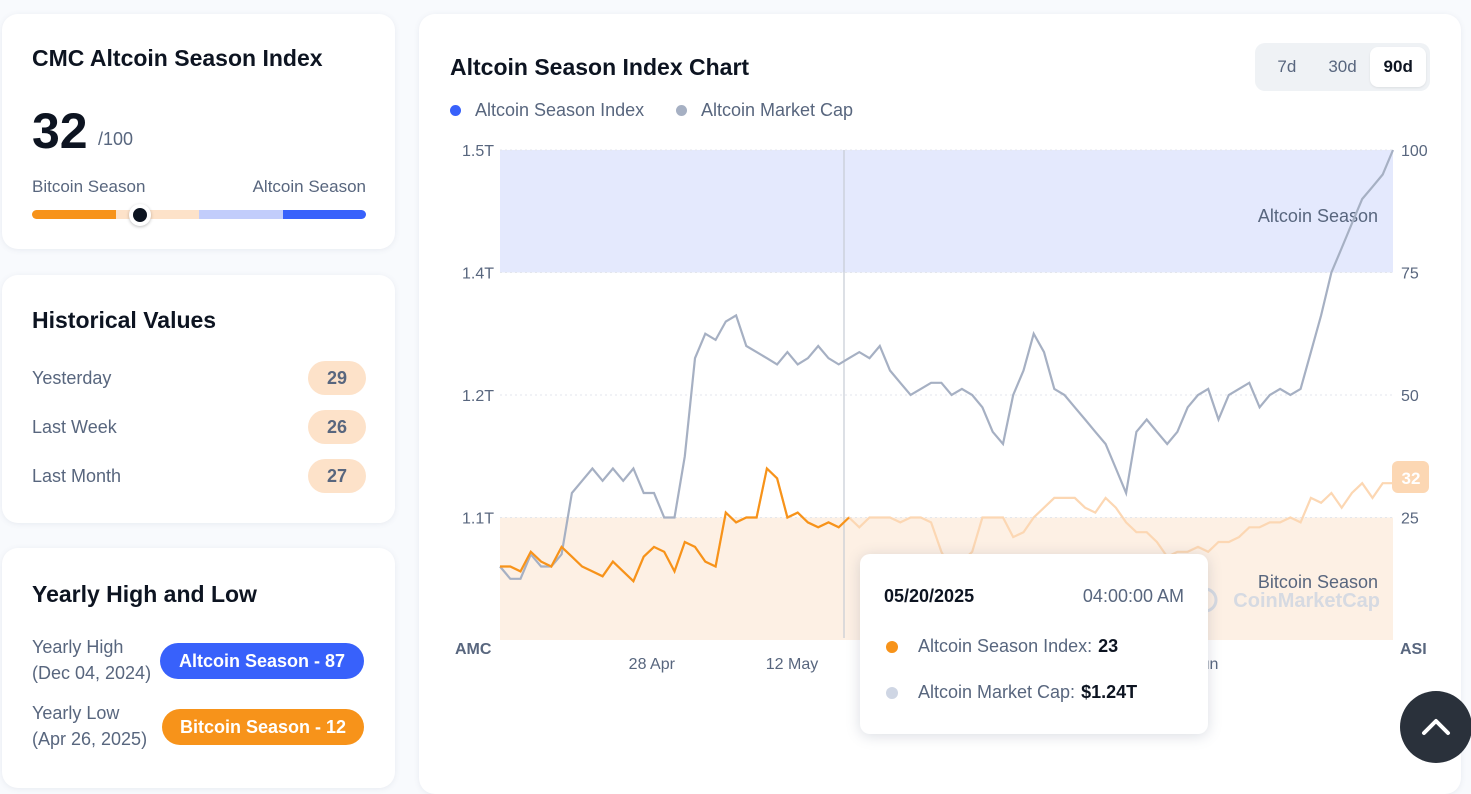  I want to click on meter-segment-bitcoin-light, so click(157, 214).